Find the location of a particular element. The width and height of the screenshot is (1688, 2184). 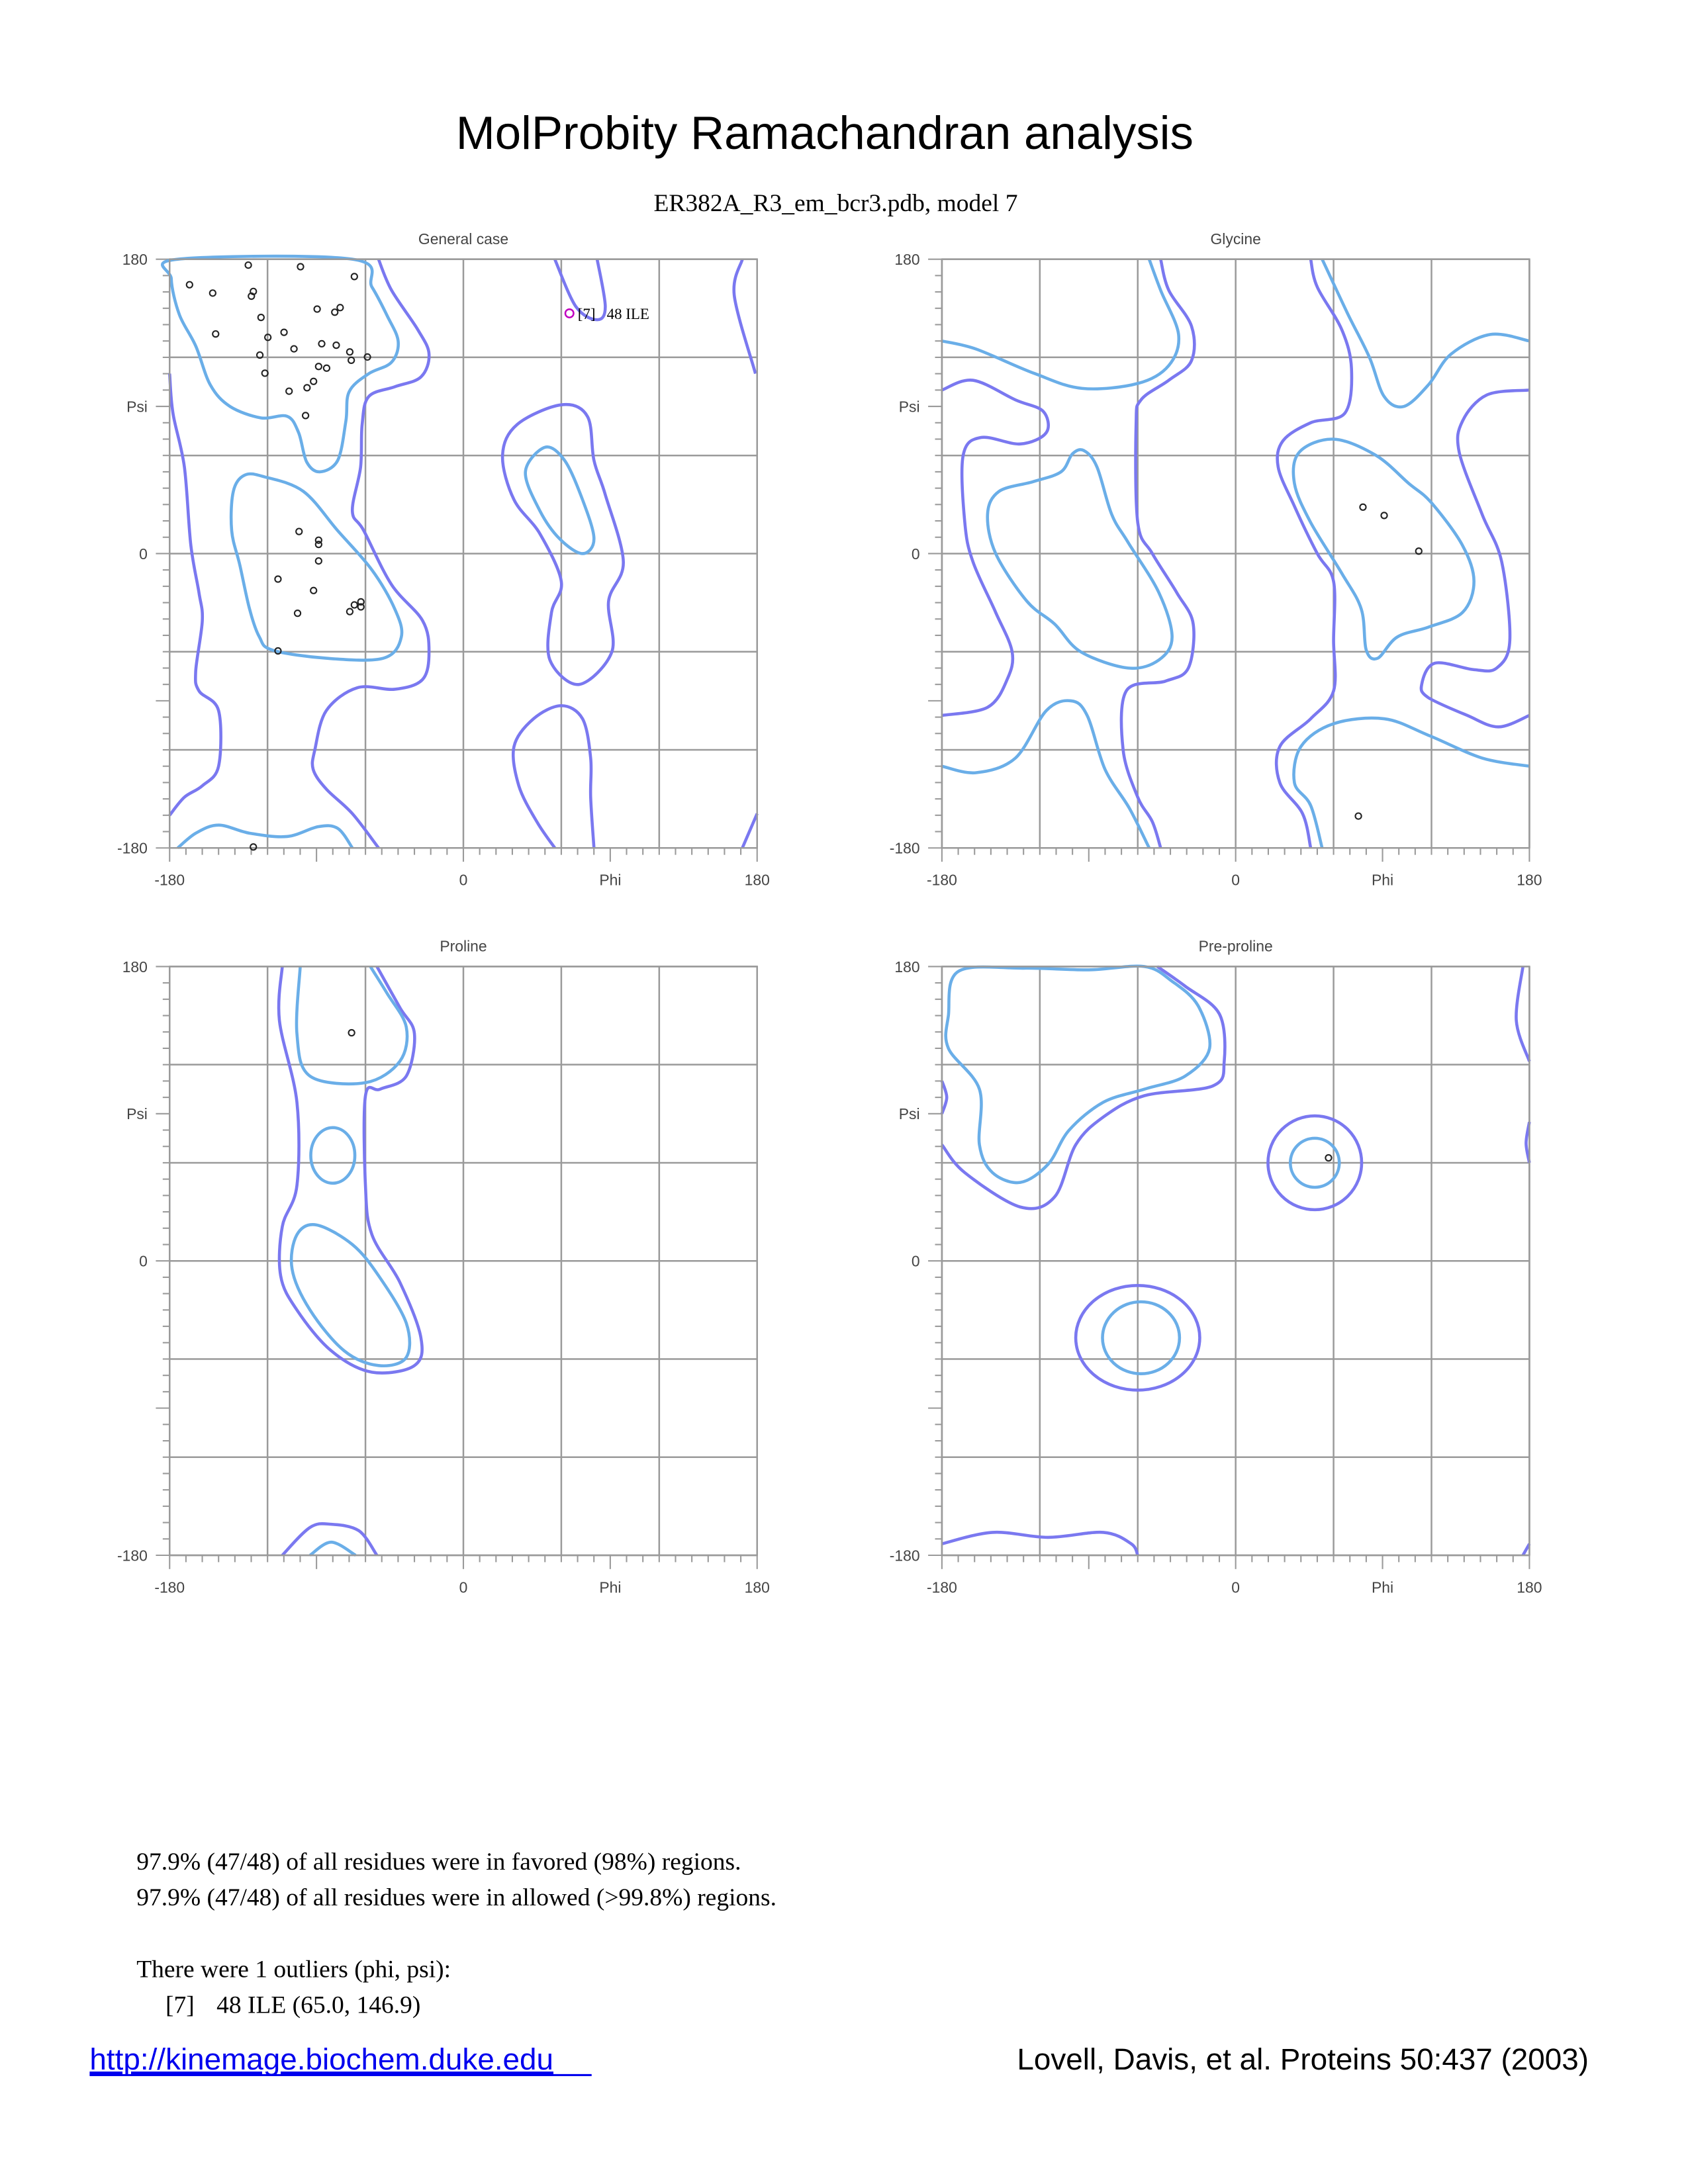

plot-title: Proline is located at coordinates (463, 947).